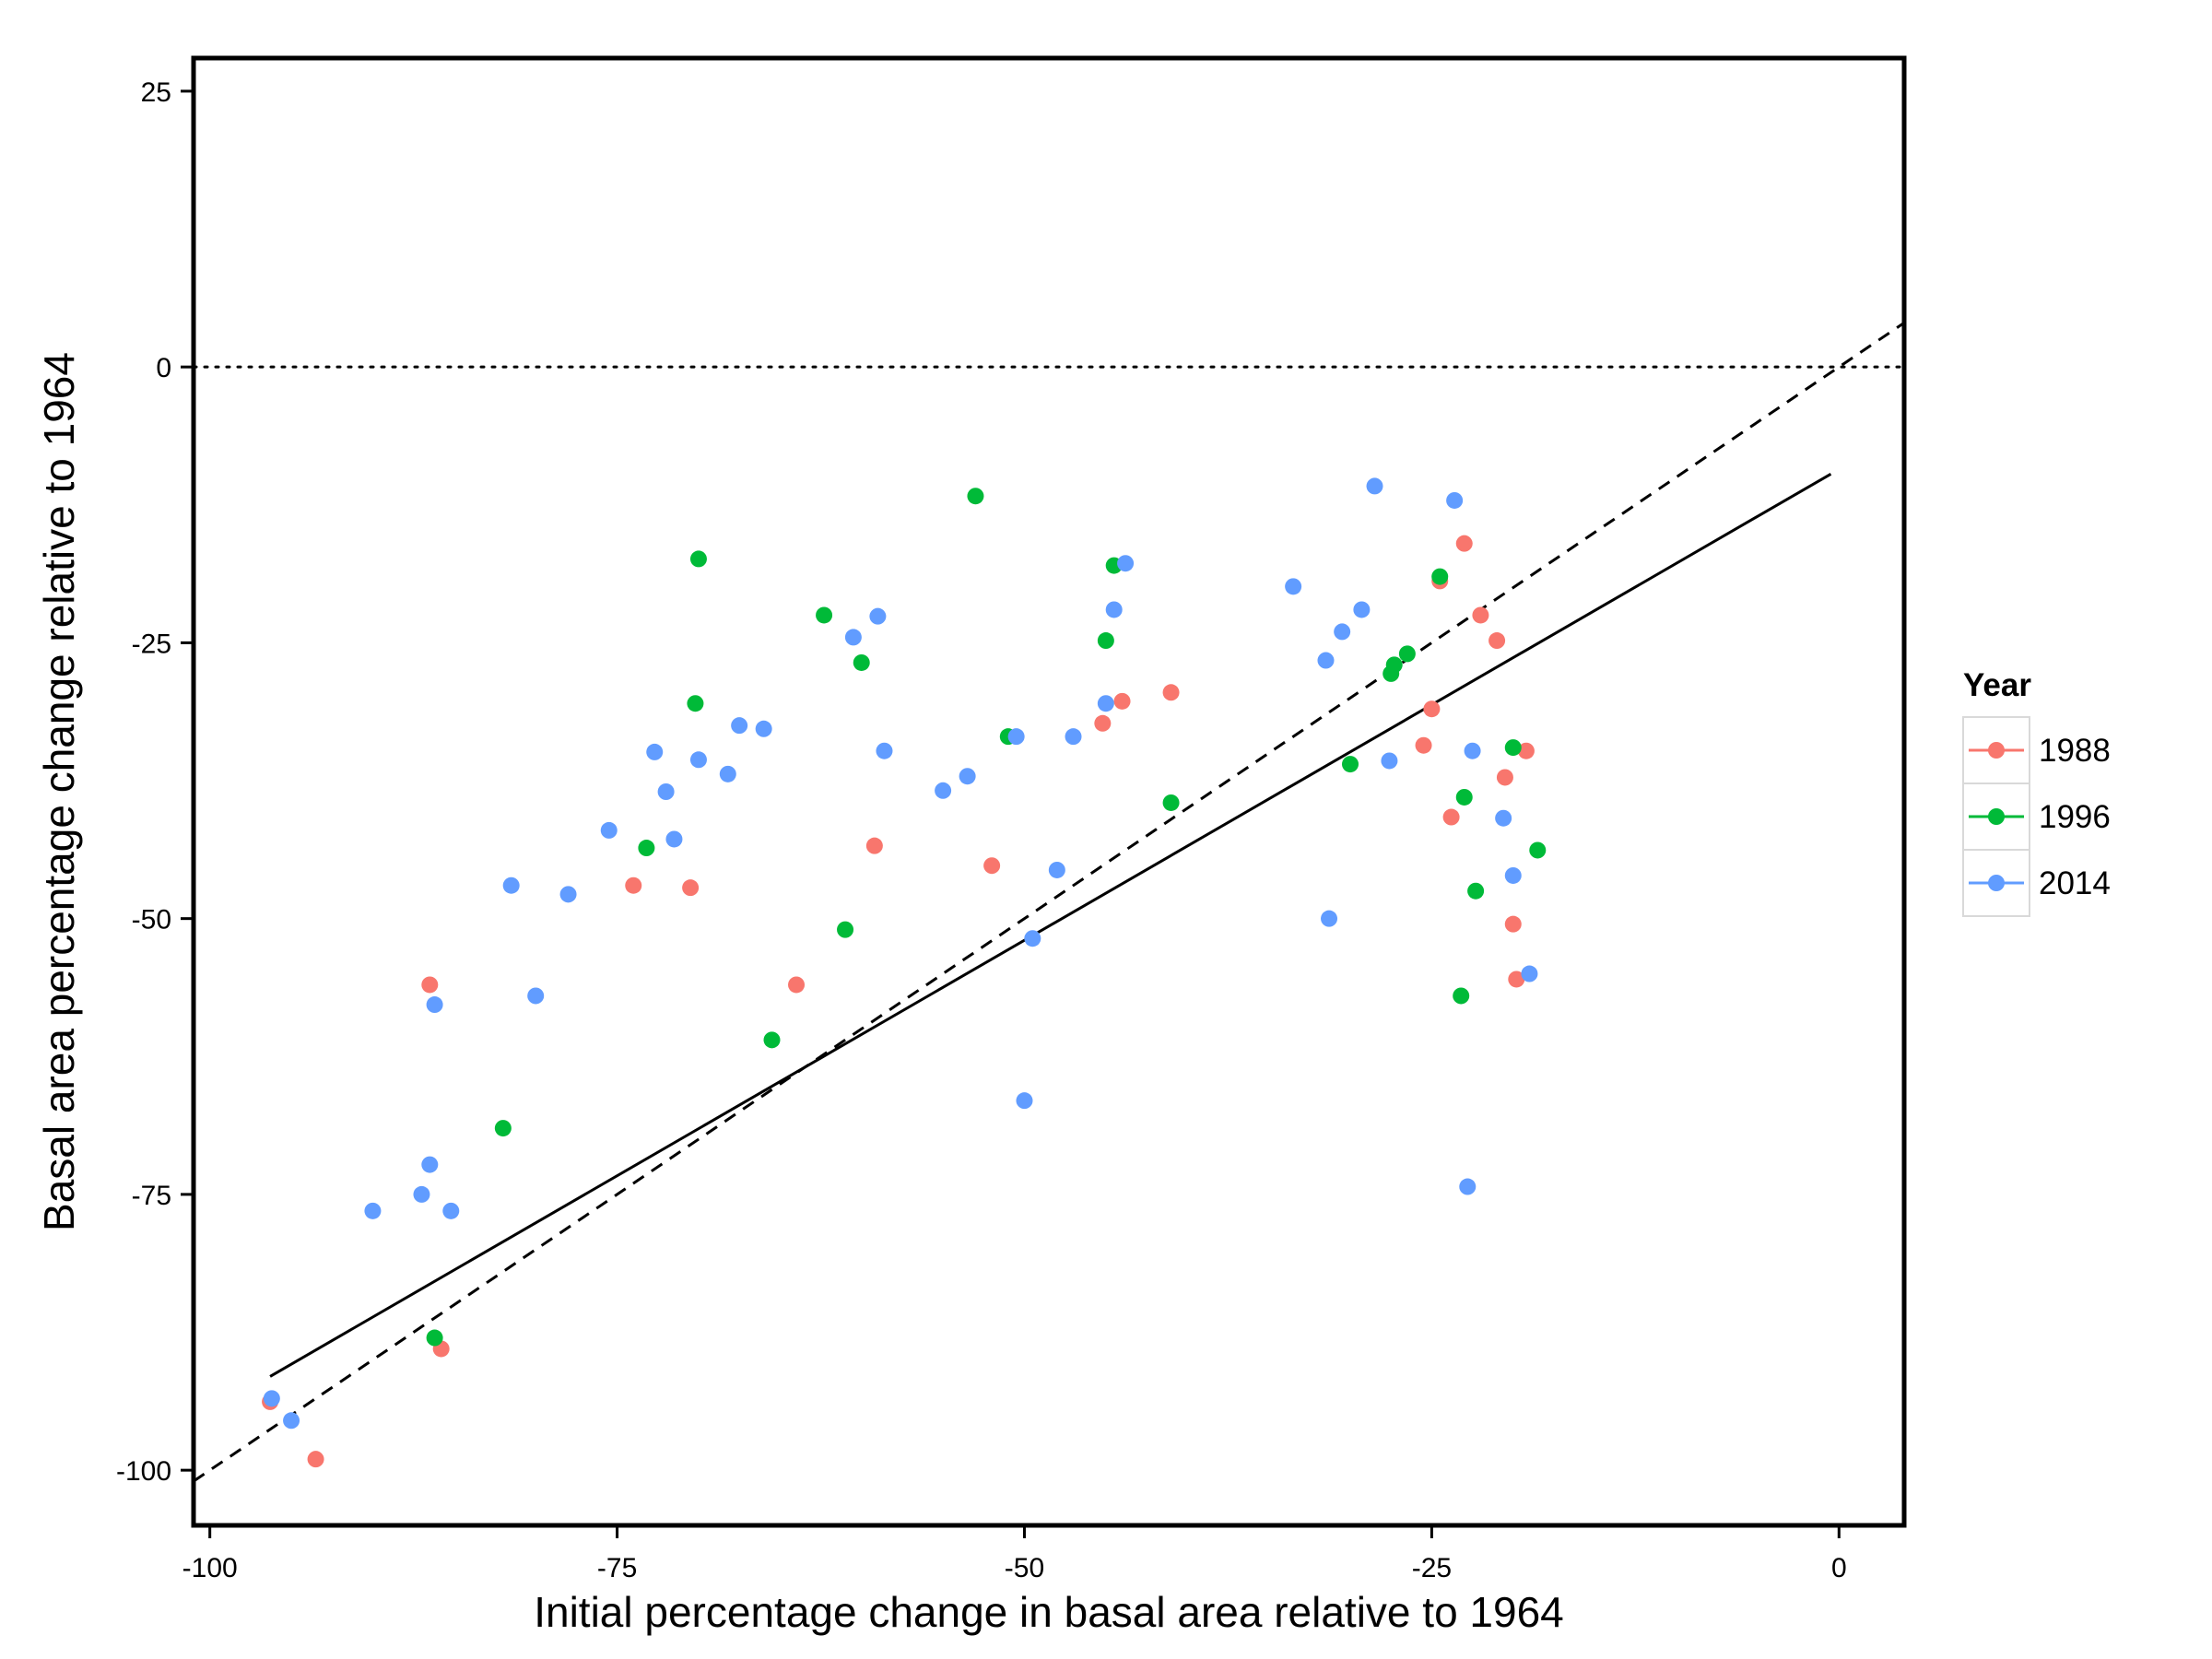 The height and width of the screenshot is (1659, 2212). I want to click on y-axis-ticks: 25 0 -25 -50 -75 -100, so click(155, 782).